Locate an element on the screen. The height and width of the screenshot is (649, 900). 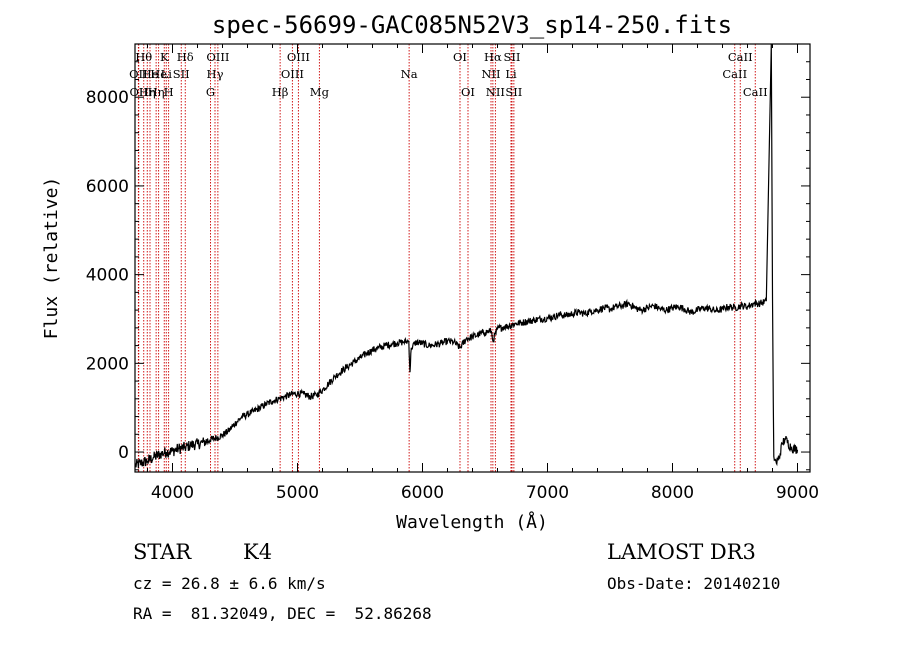
coordinates-readout: RA = 81.32049, DEC = 52.86268 is located at coordinates (282, 613).